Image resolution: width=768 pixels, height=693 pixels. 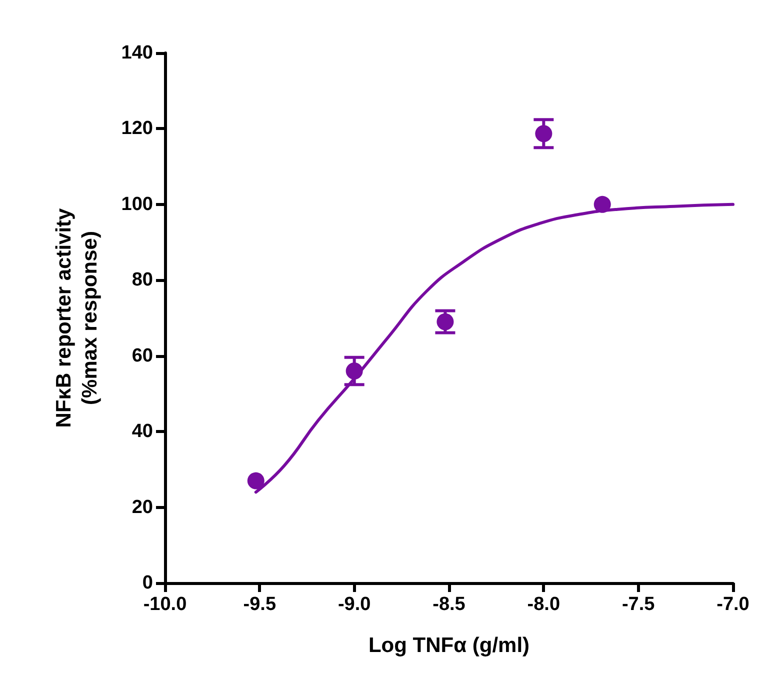 What do you see at coordinates (449, 604) in the screenshot?
I see `x-tick-label: -8.5` at bounding box center [449, 604].